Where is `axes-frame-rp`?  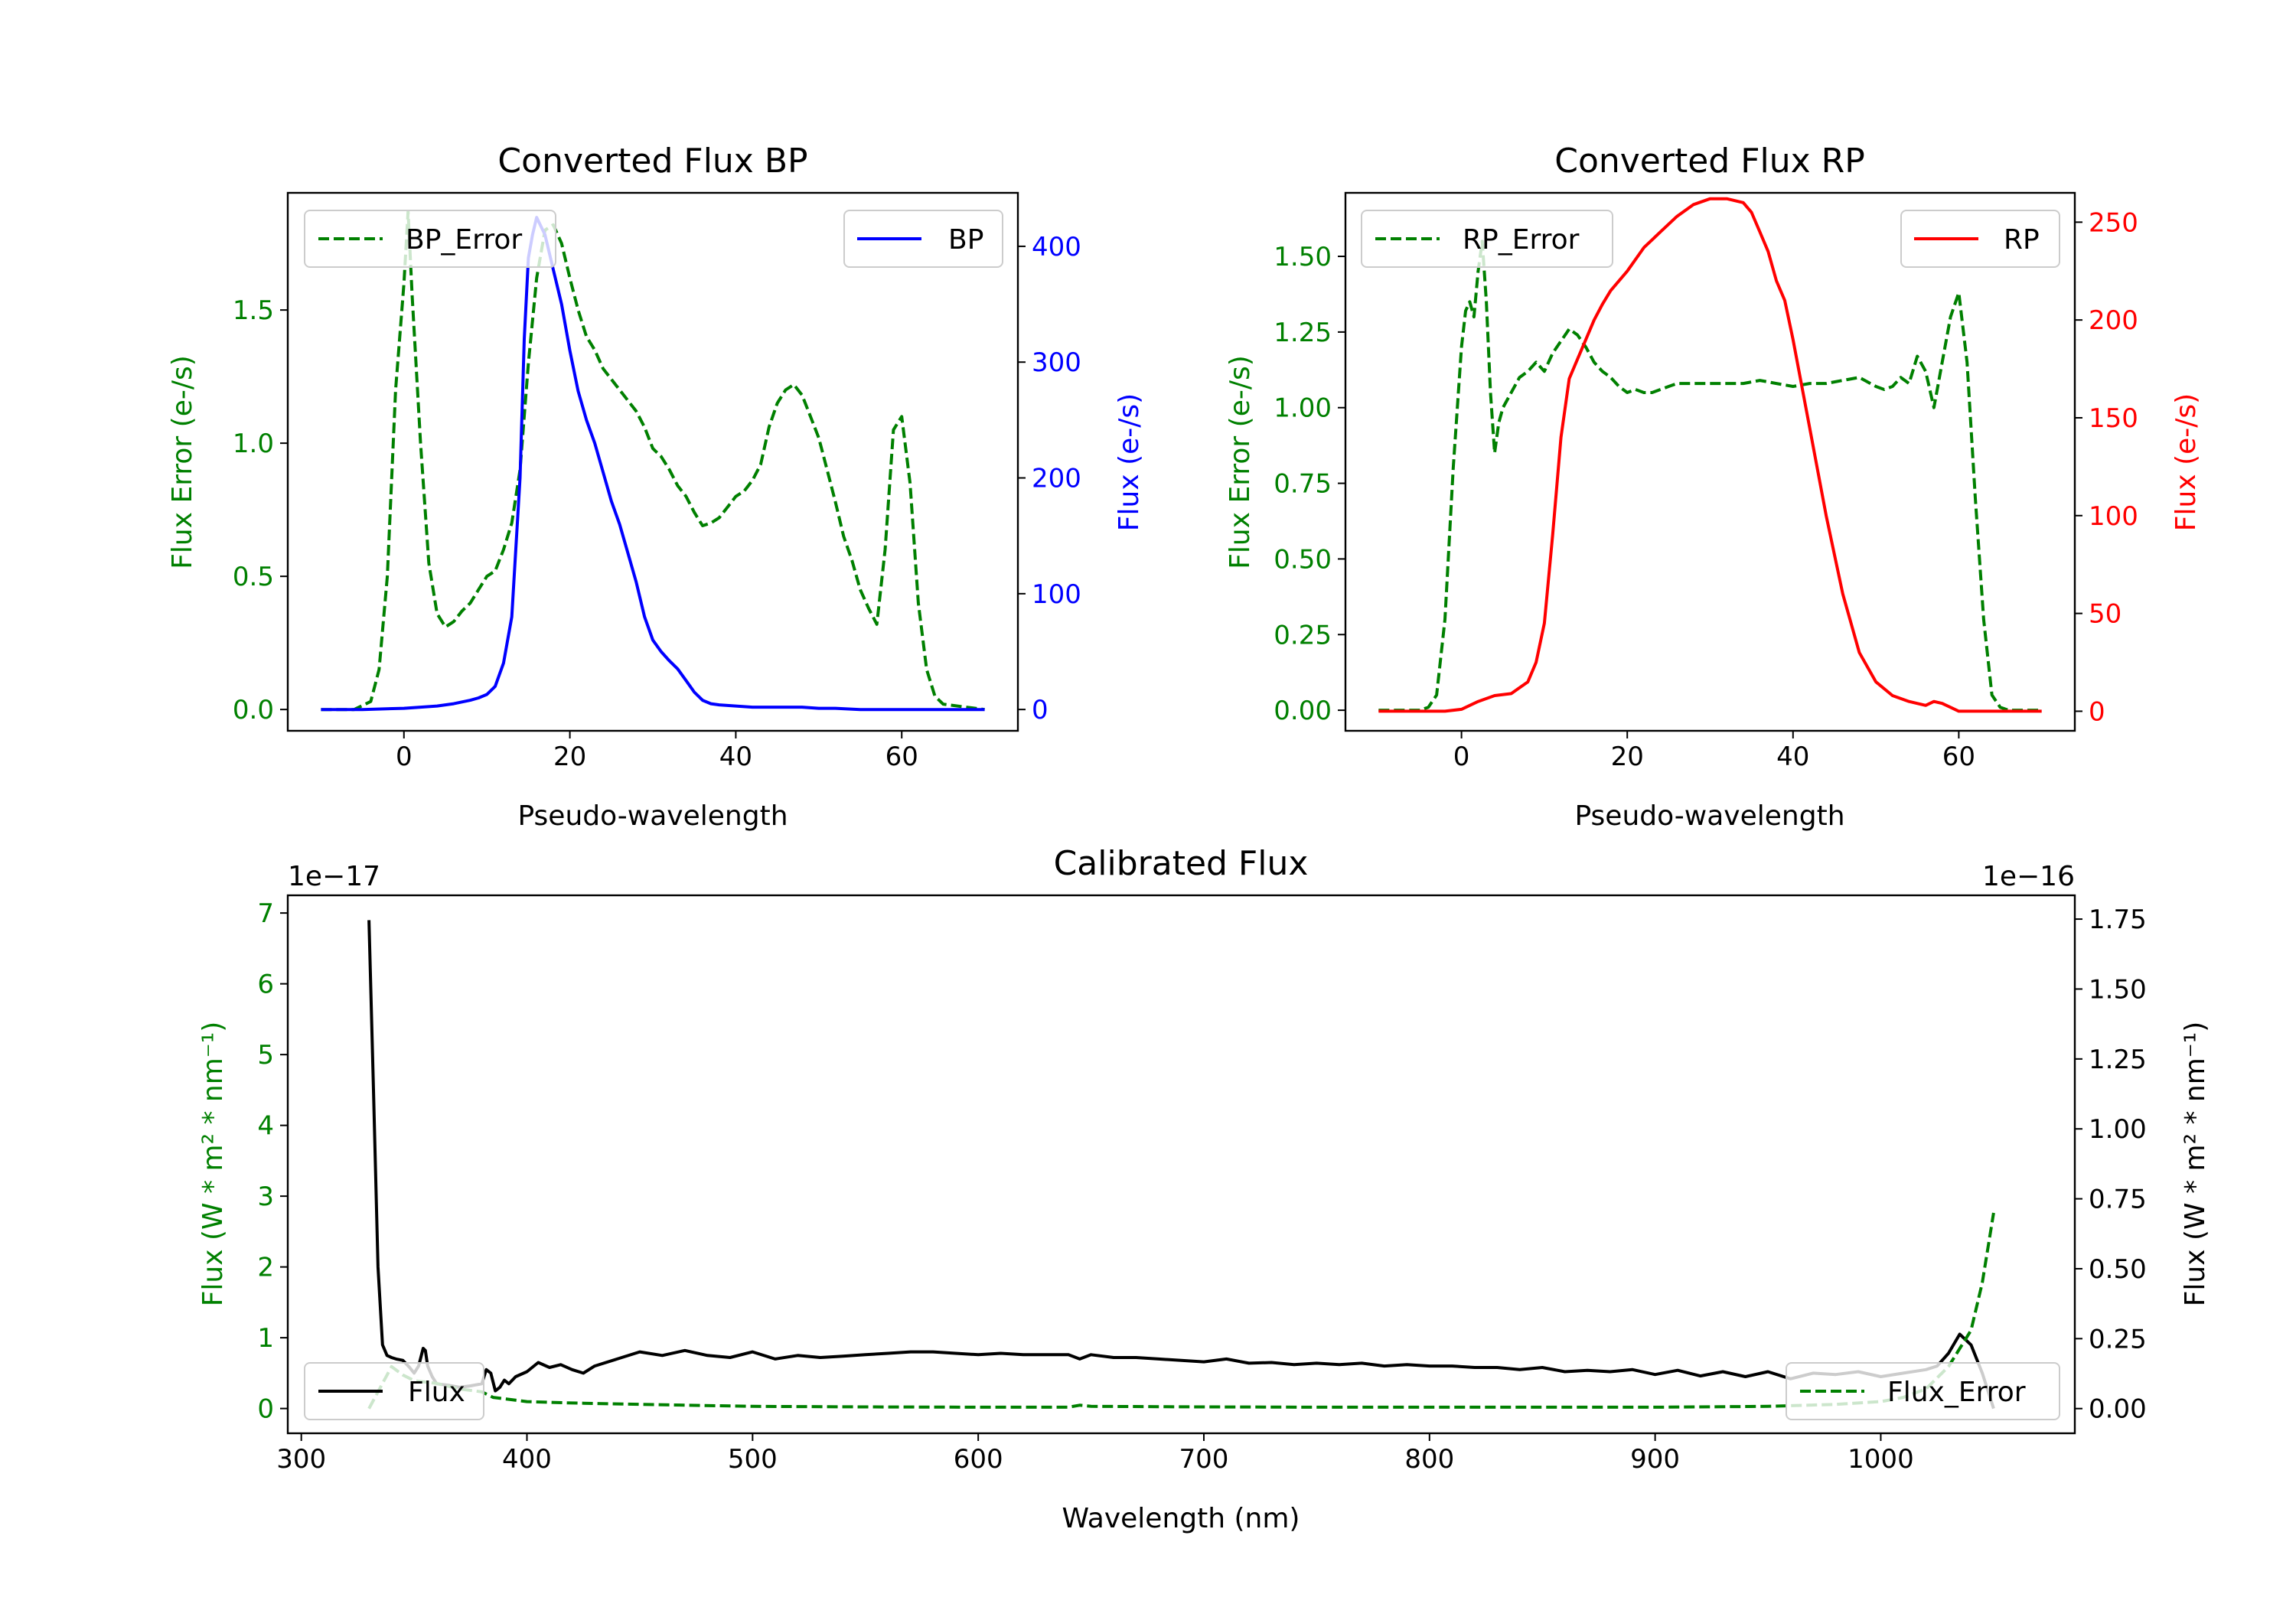 axes-frame-rp is located at coordinates (1710, 461).